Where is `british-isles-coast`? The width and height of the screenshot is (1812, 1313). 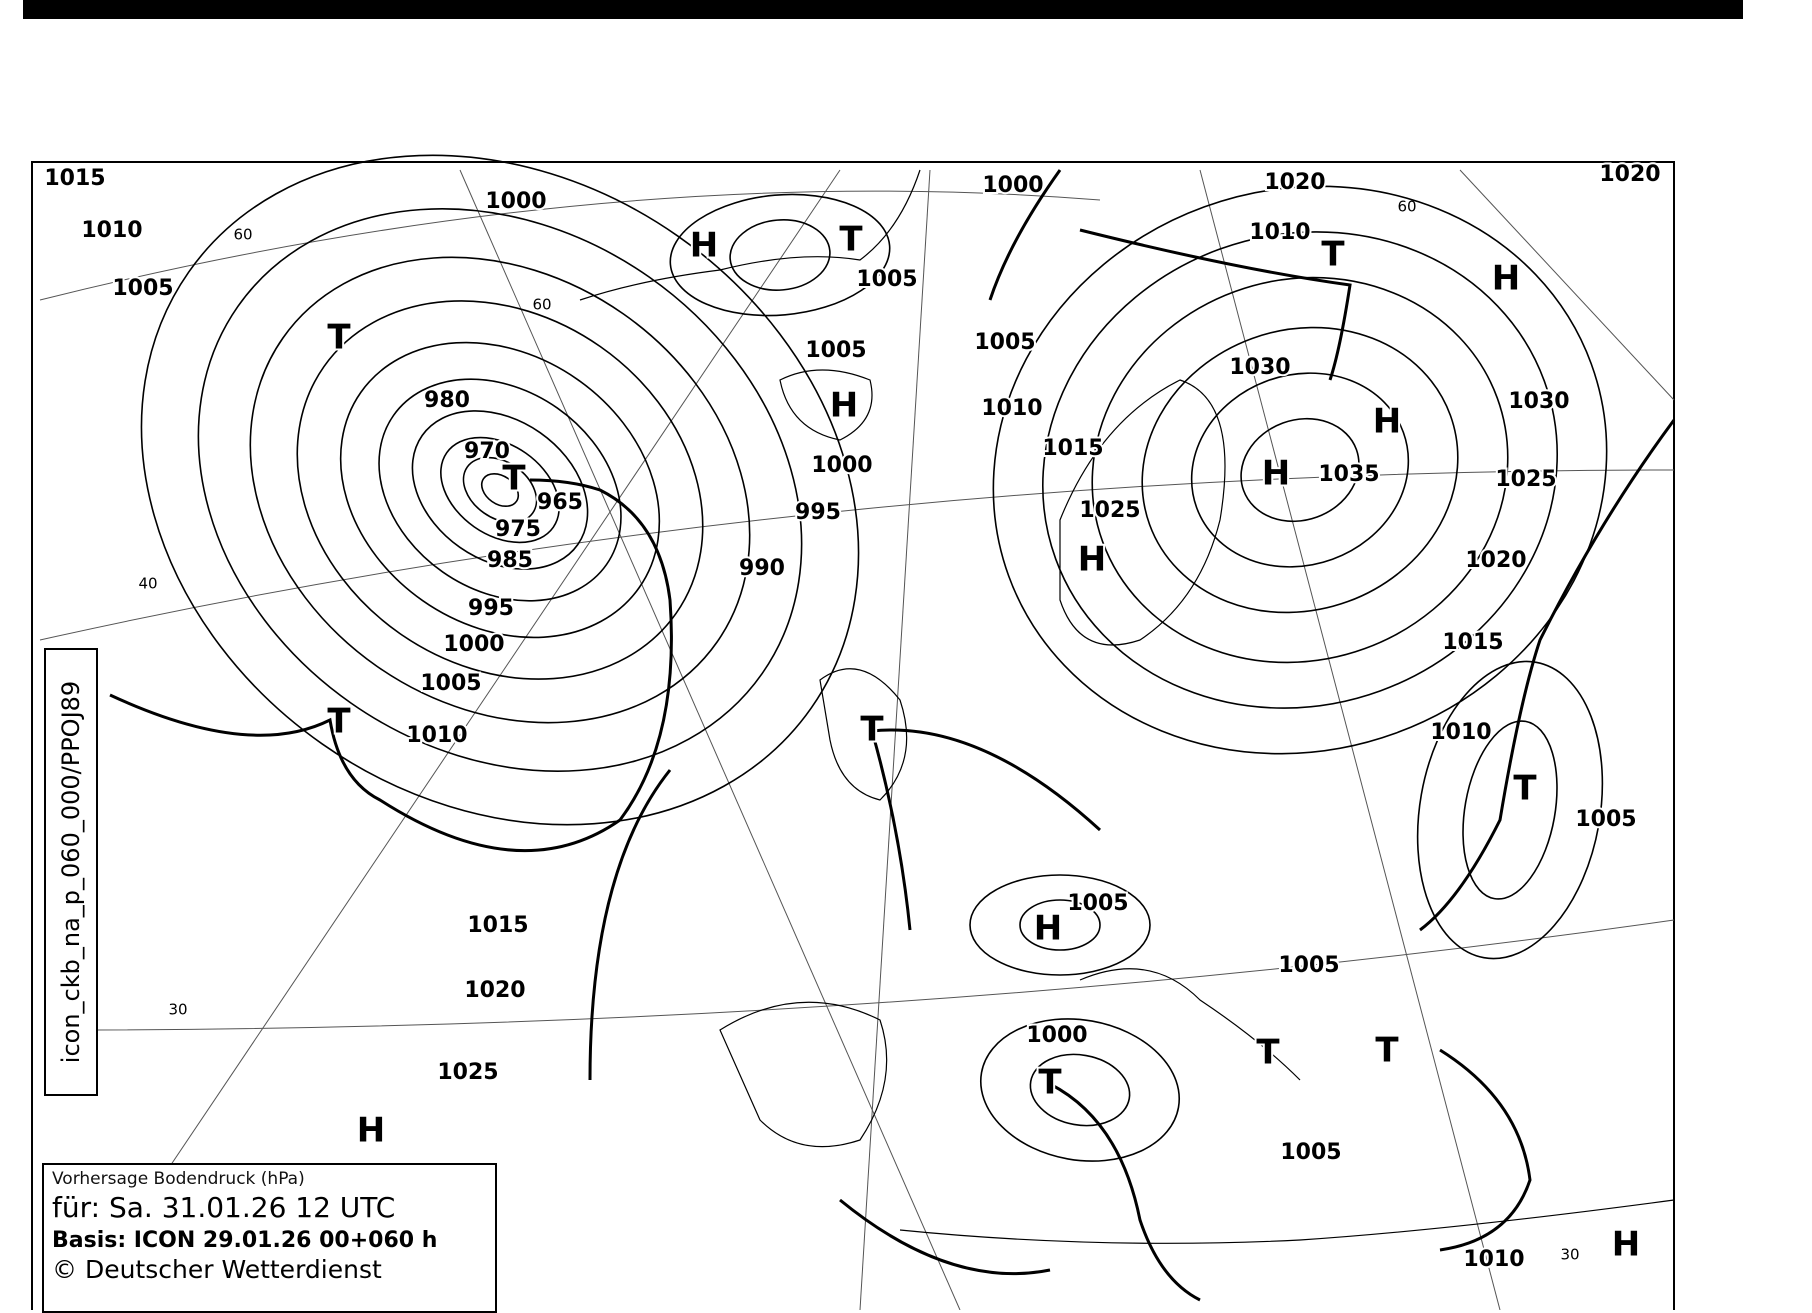 british-isles-coast is located at coordinates (863, 734).